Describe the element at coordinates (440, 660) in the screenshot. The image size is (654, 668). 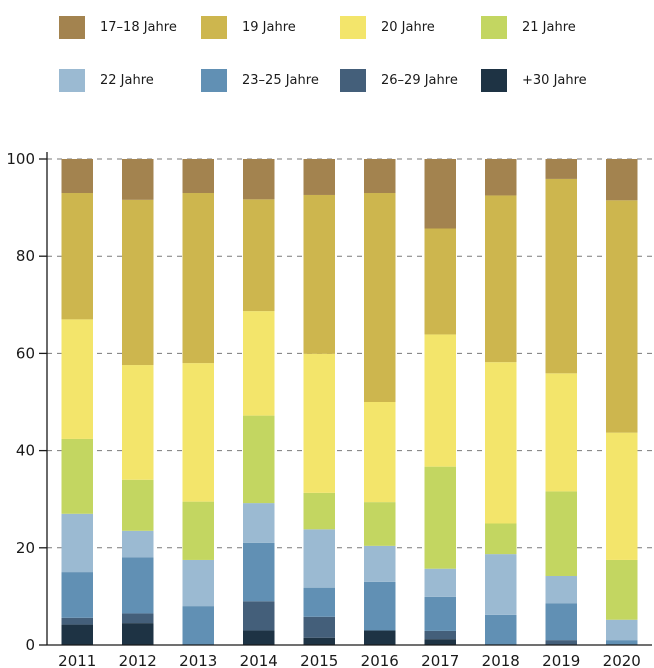
I see `x-tick-label: 2017` at that location.